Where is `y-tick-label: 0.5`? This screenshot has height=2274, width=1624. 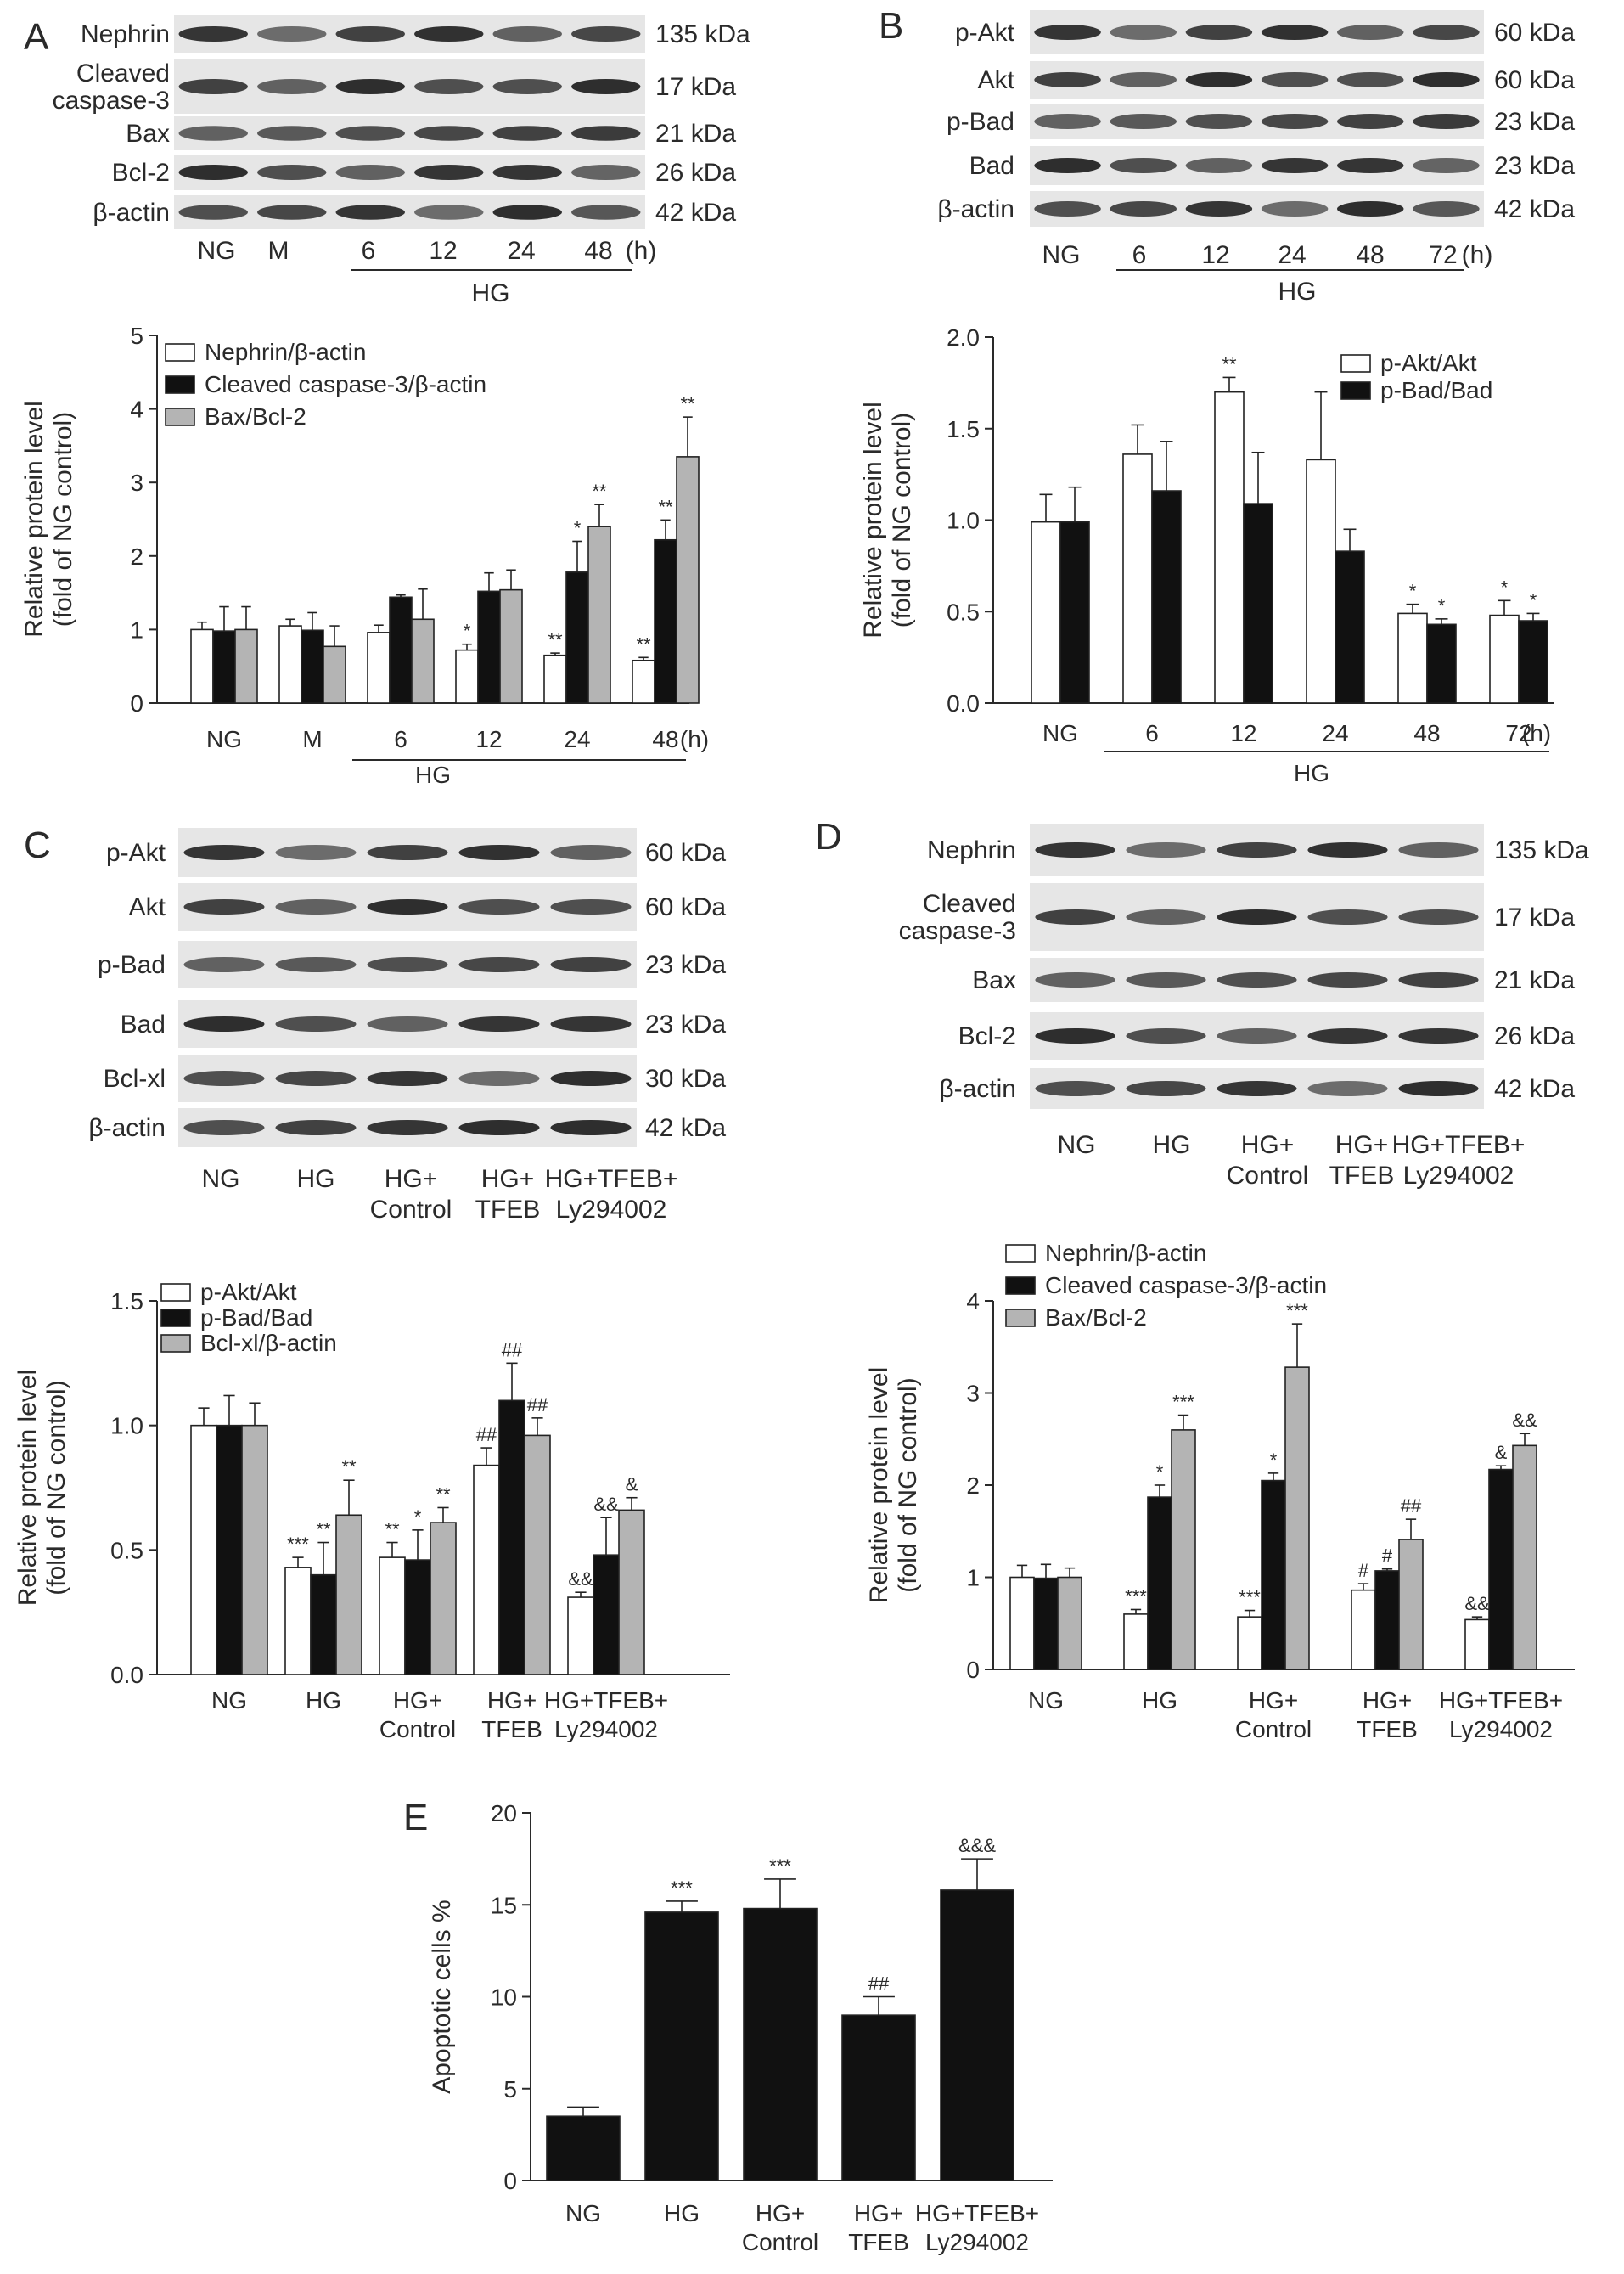 y-tick-label: 0.5 is located at coordinates (127, 1550).